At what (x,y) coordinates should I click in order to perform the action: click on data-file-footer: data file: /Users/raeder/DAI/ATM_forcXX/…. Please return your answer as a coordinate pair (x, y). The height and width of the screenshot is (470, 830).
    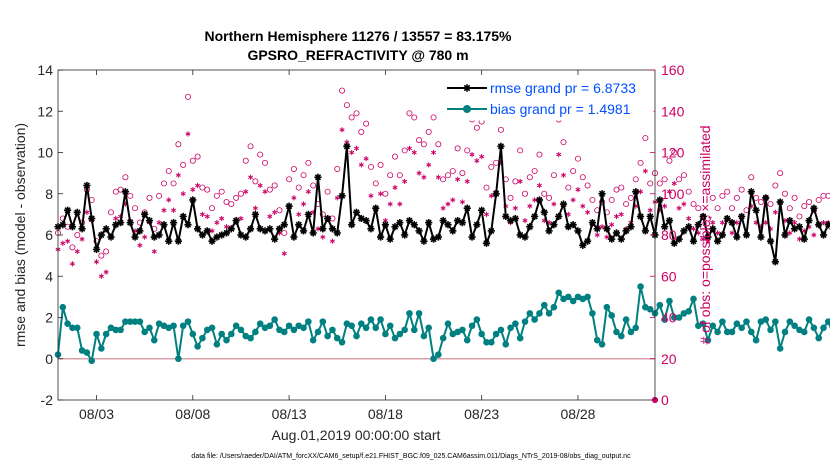
    Looking at the image, I should click on (411, 456).